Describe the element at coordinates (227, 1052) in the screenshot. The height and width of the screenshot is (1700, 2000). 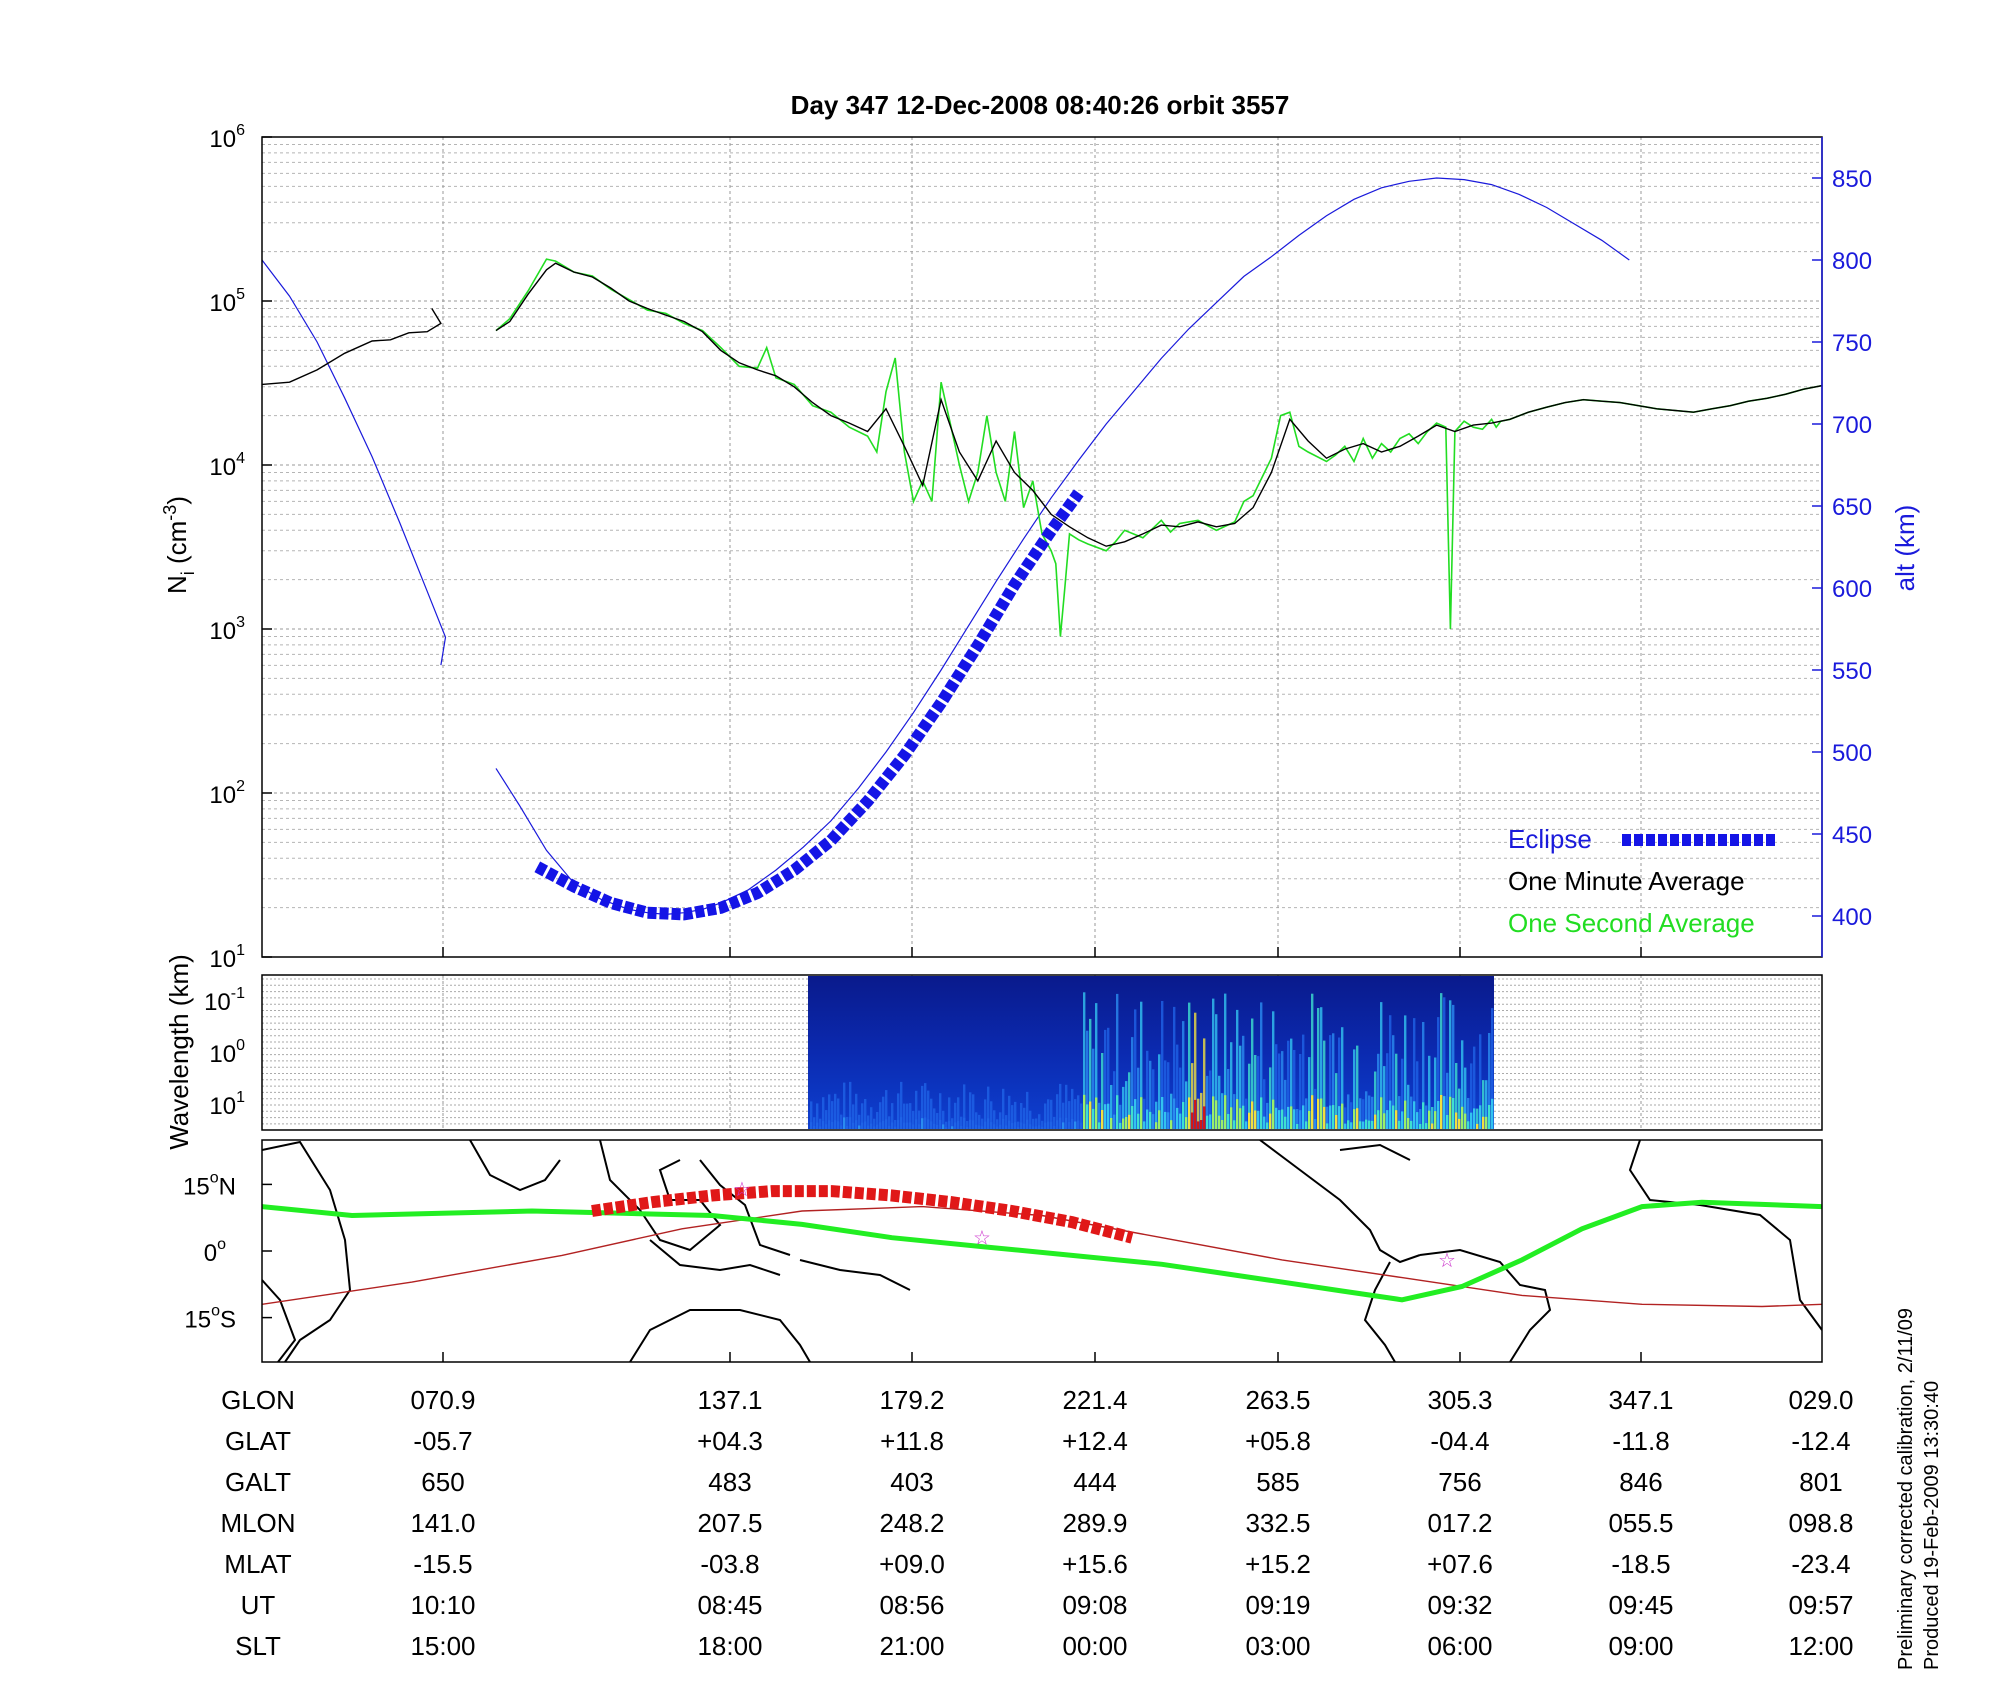
I see `spectrogram-y-tick-label: 100` at that location.